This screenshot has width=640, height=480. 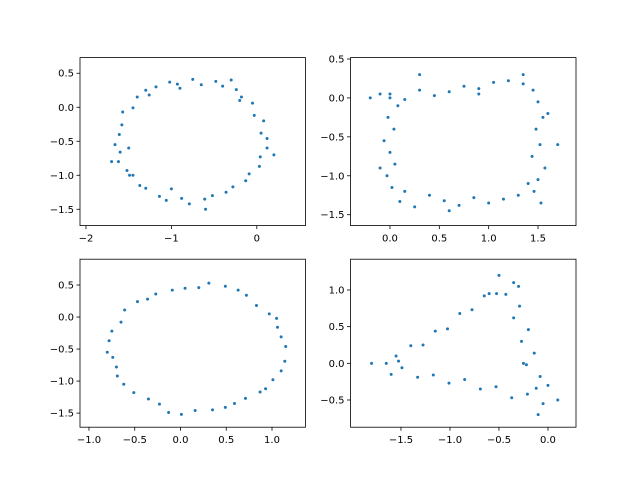 I want to click on x-tick-label: −1.0, so click(x=450, y=440).